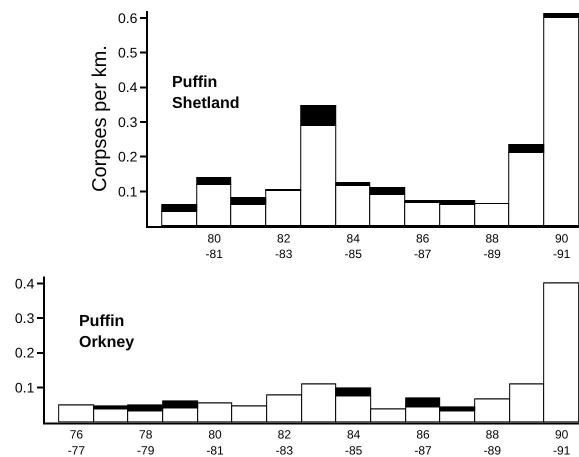 The width and height of the screenshot is (579, 457). What do you see at coordinates (146, 442) in the screenshot?
I see `x-tick-label: 78 -79` at bounding box center [146, 442].